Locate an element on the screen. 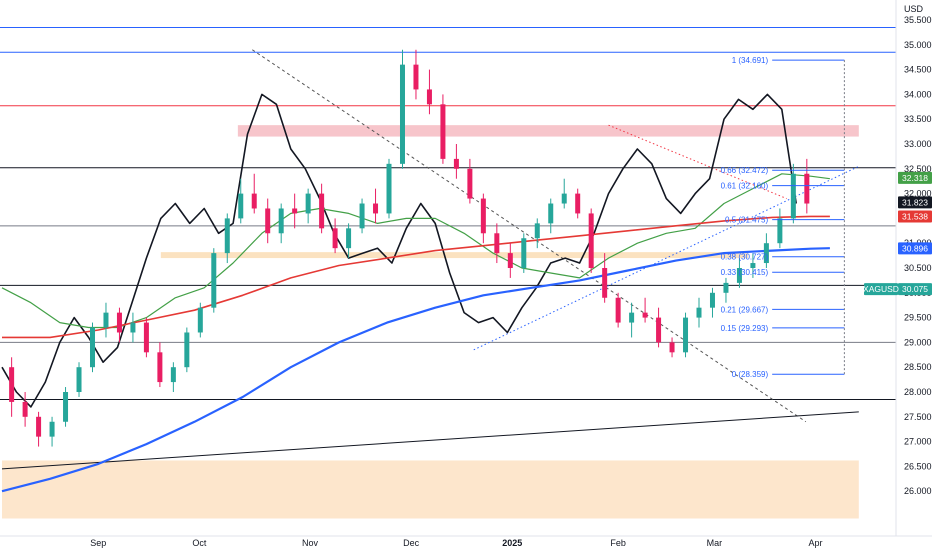 This screenshot has height=550, width=932. price-tag-label-0: 32.318 is located at coordinates (915, 178).